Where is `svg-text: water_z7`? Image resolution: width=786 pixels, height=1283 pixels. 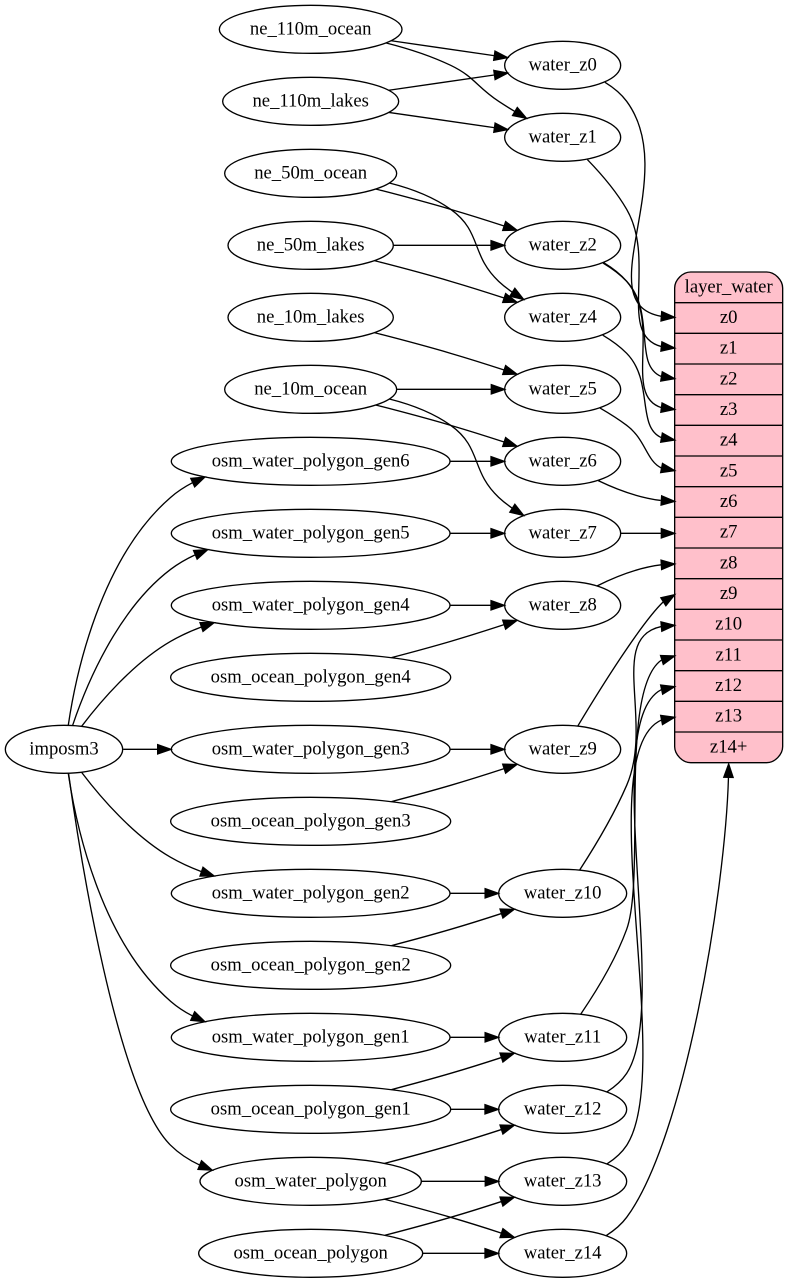 svg-text: water_z7 is located at coordinates (562, 532).